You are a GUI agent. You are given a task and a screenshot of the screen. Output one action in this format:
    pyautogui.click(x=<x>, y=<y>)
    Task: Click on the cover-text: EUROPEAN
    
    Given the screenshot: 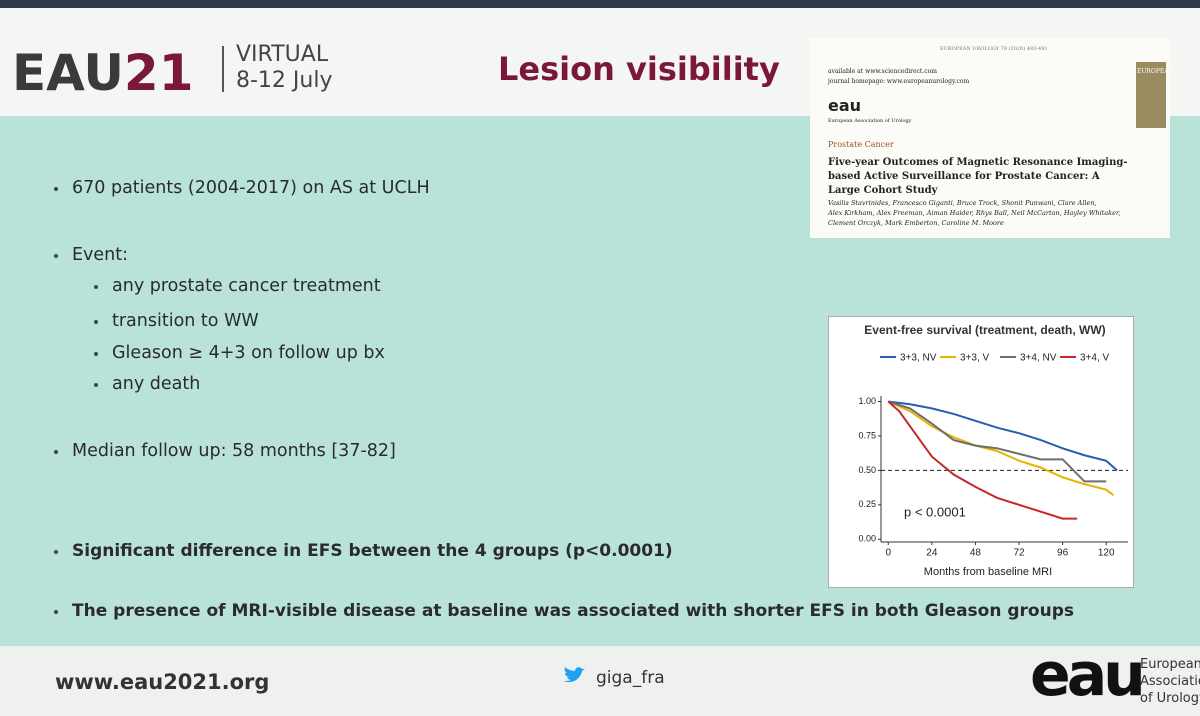 What is the action you would take?
    pyautogui.click(x=1155, y=71)
    